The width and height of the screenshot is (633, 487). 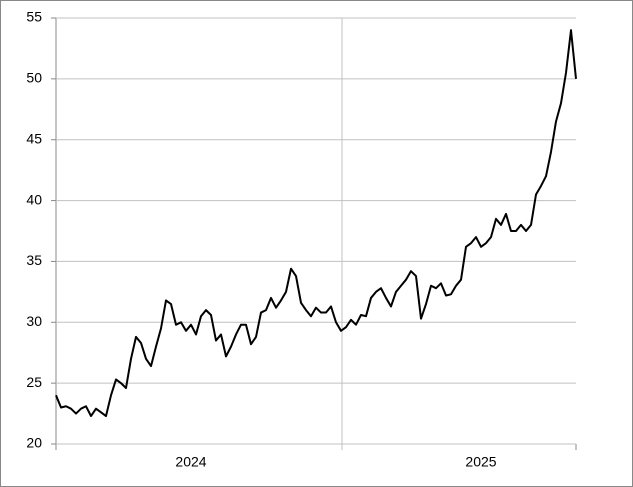 I want to click on y-tick-label: 35, so click(x=34, y=260).